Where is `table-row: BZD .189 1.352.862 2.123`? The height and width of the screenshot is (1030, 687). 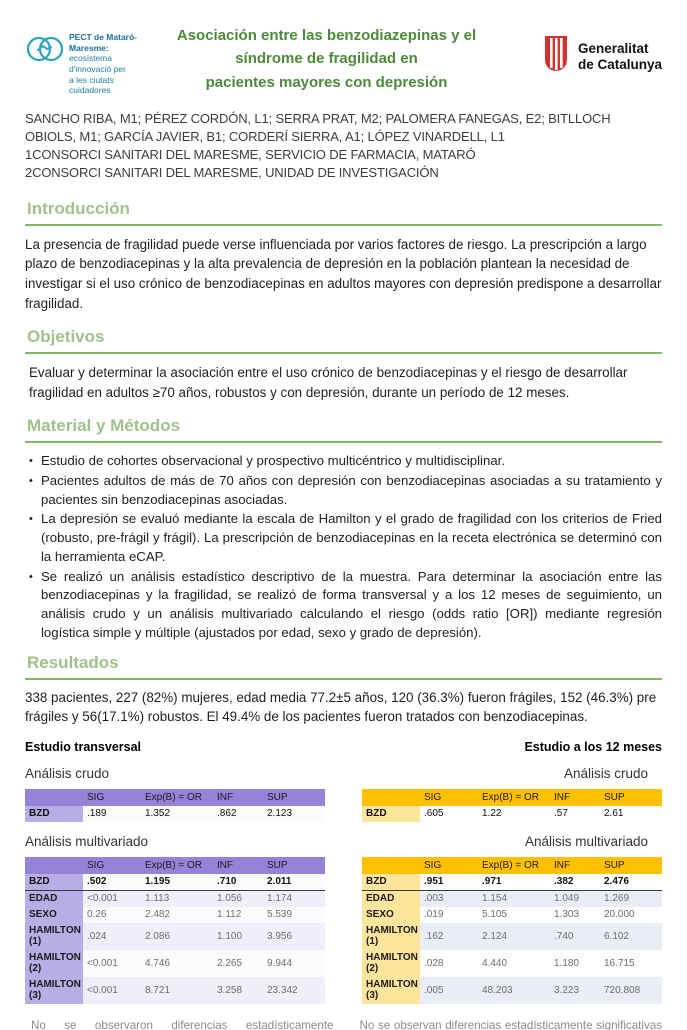 table-row: BZD .189 1.352.862 2.123 is located at coordinates (175, 813).